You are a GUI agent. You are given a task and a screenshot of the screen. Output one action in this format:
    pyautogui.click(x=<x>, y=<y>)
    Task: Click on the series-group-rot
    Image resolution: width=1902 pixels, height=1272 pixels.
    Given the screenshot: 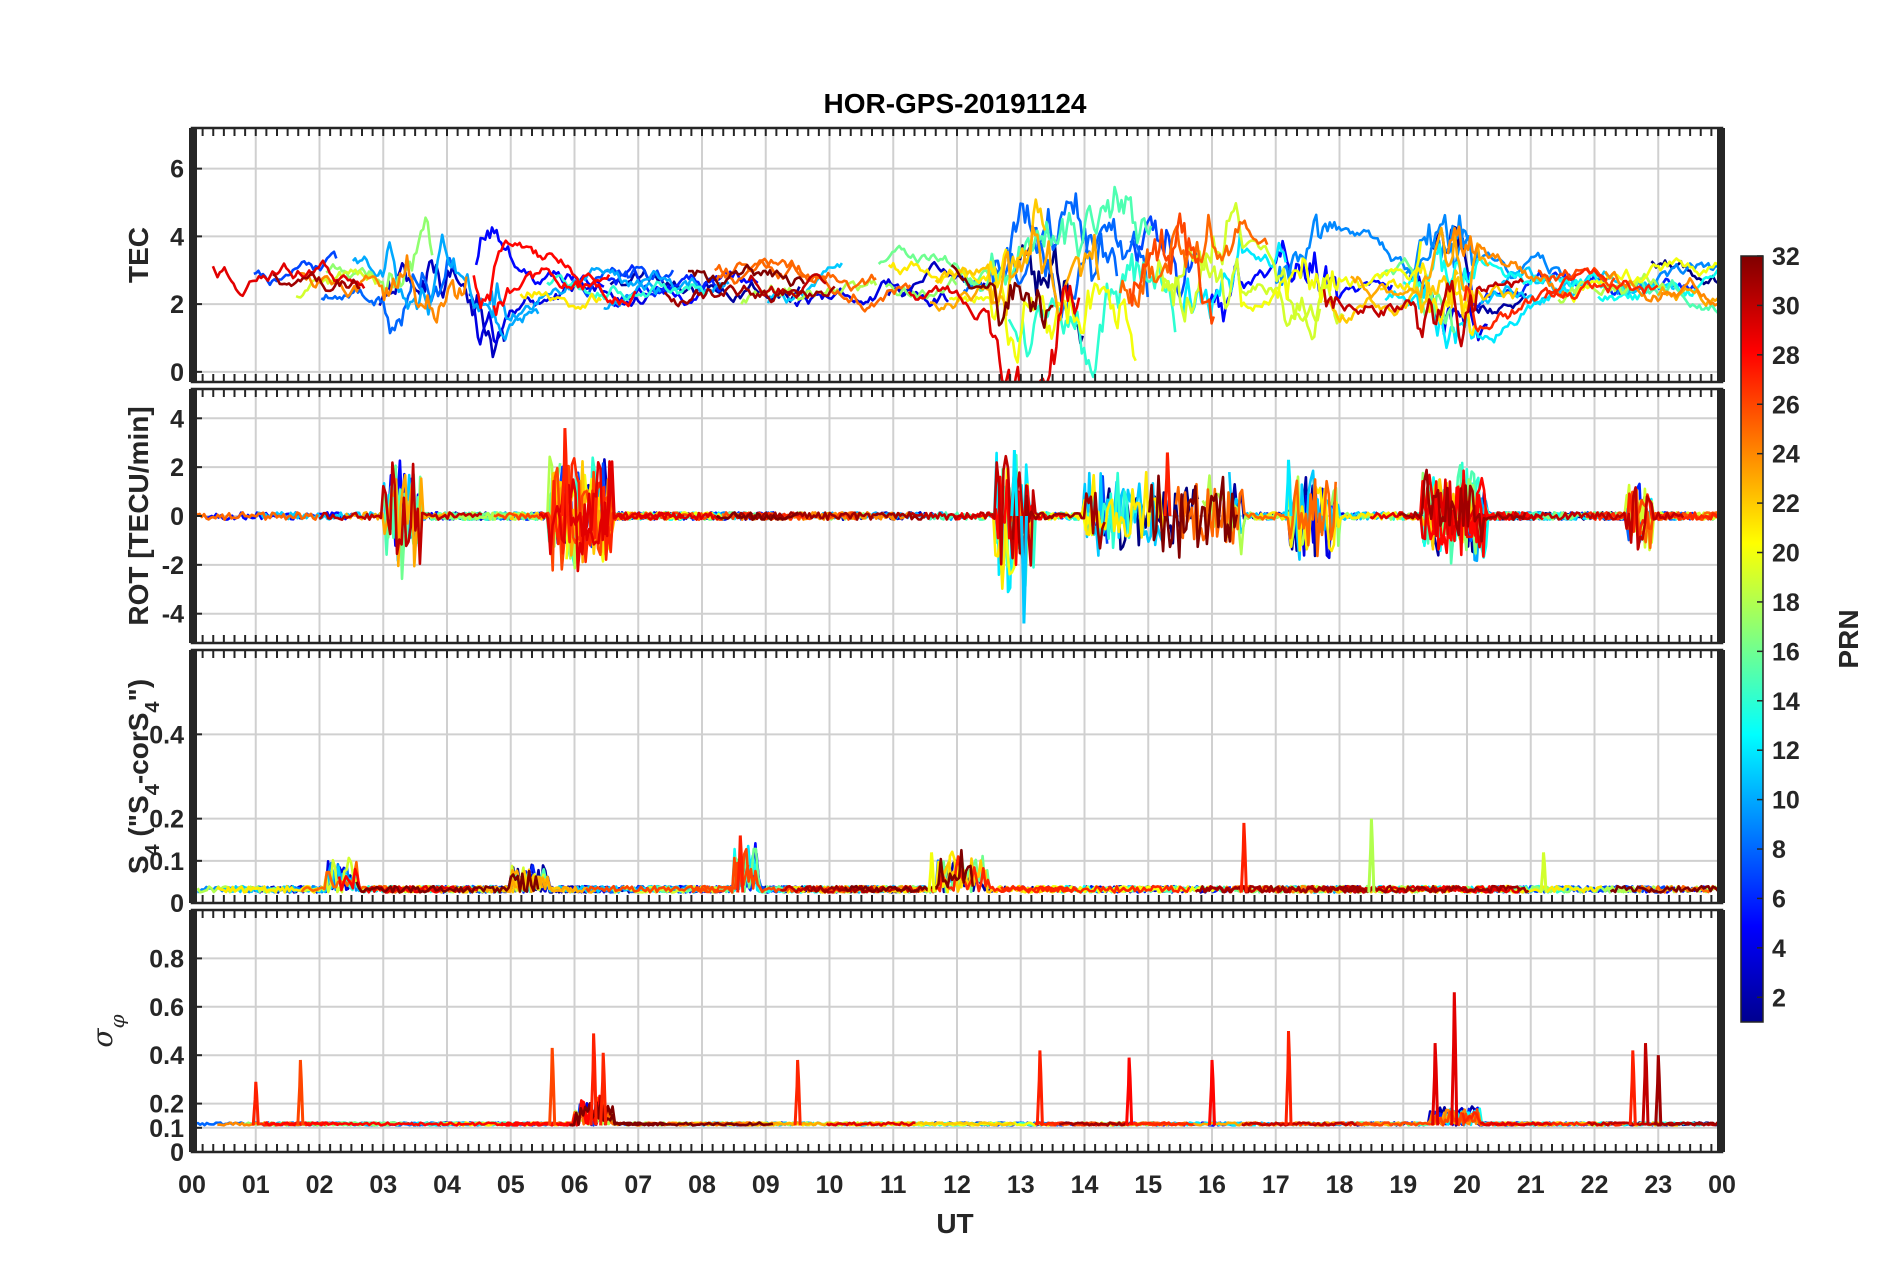 What is the action you would take?
    pyautogui.click(x=957, y=526)
    